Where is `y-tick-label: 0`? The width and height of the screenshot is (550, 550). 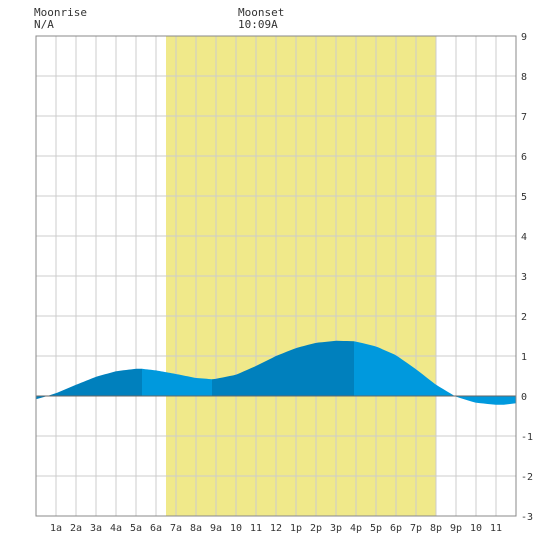
y-tick-label: 0 is located at coordinates (524, 397).